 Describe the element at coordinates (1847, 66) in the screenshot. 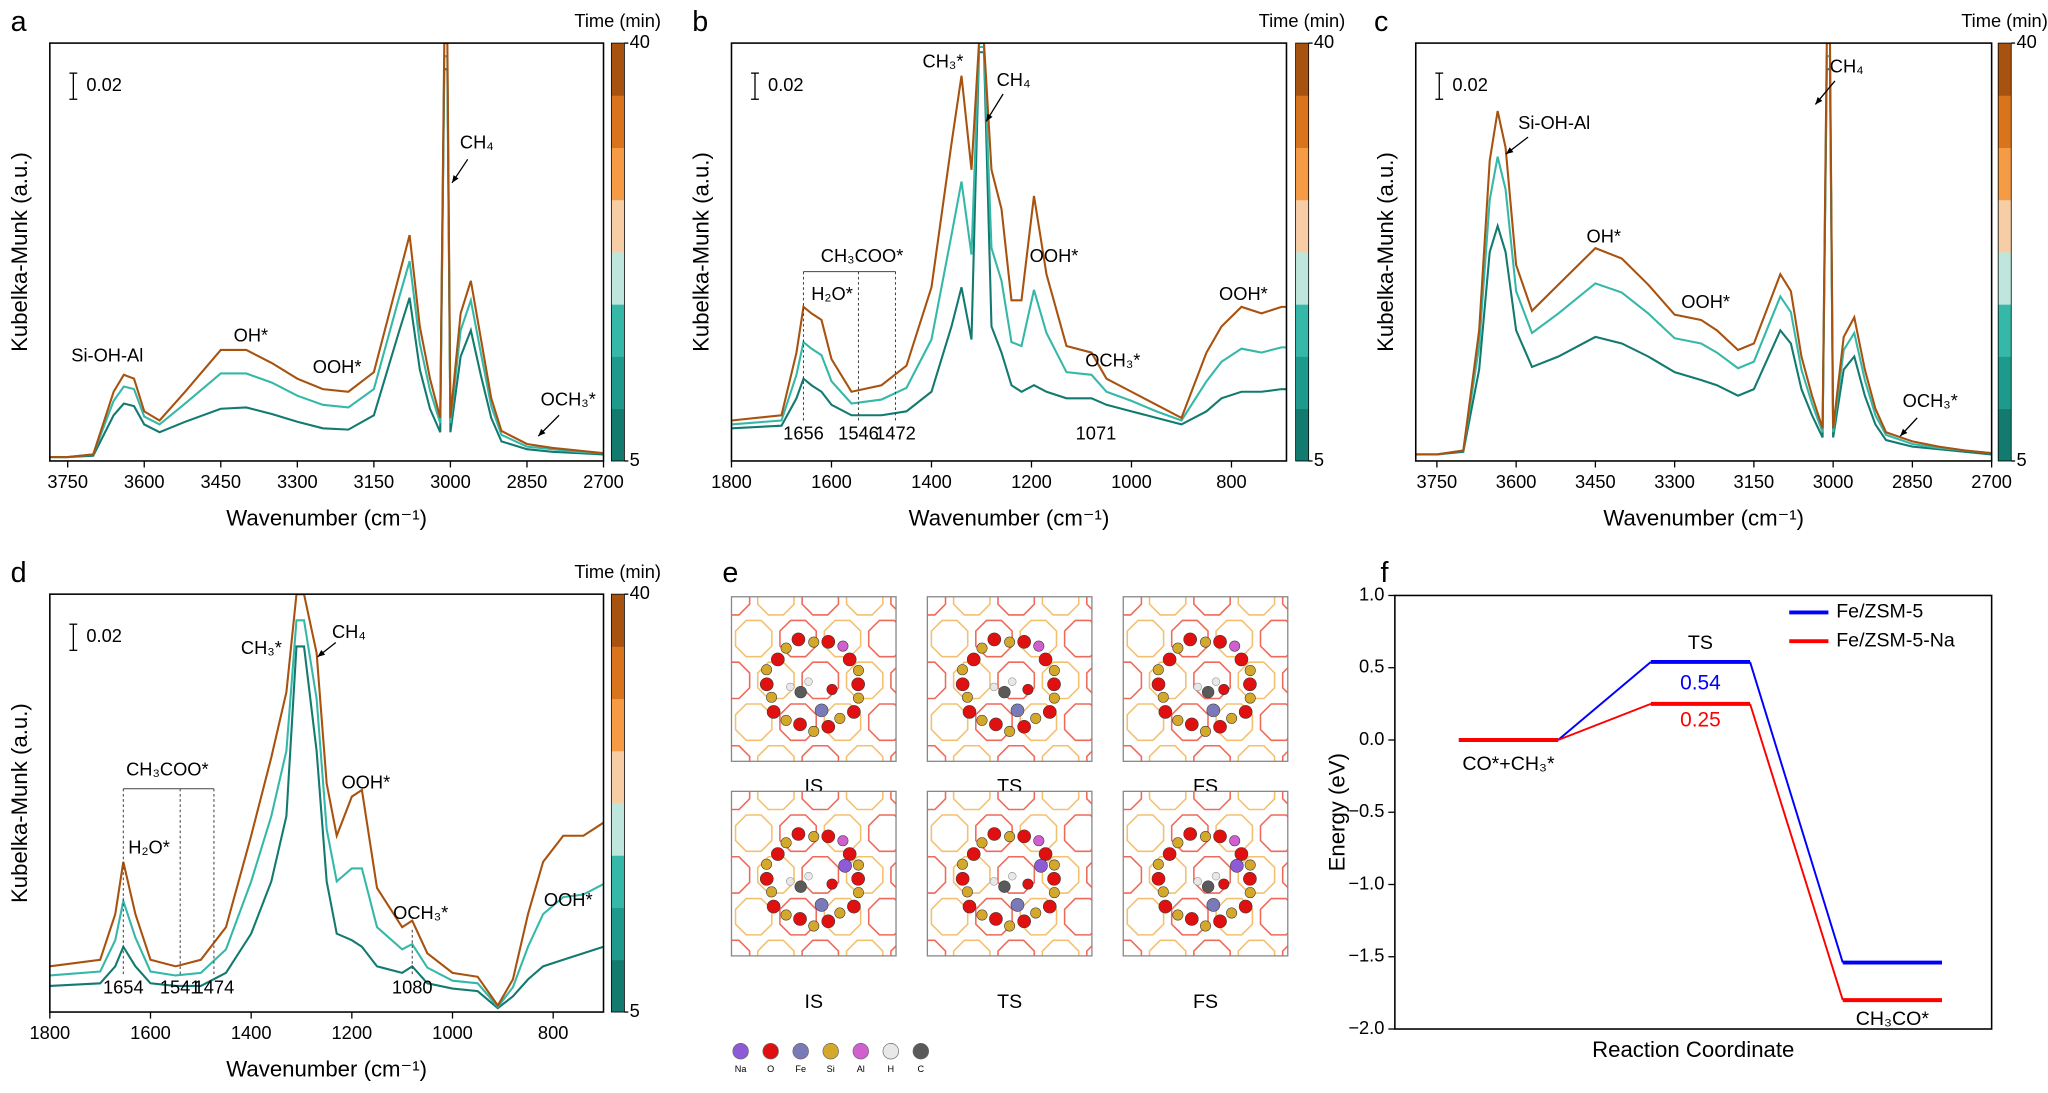

I see `annotation: CH₄` at that location.